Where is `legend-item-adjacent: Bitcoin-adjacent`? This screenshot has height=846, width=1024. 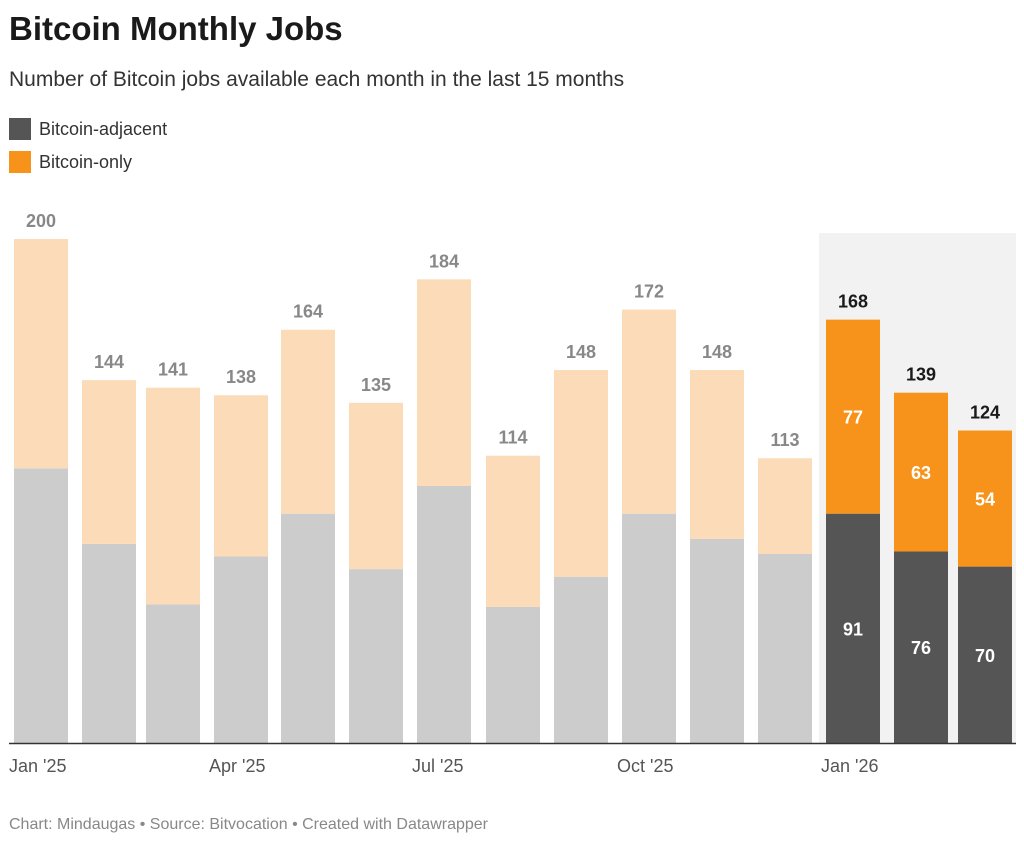 legend-item-adjacent: Bitcoin-adjacent is located at coordinates (88, 129).